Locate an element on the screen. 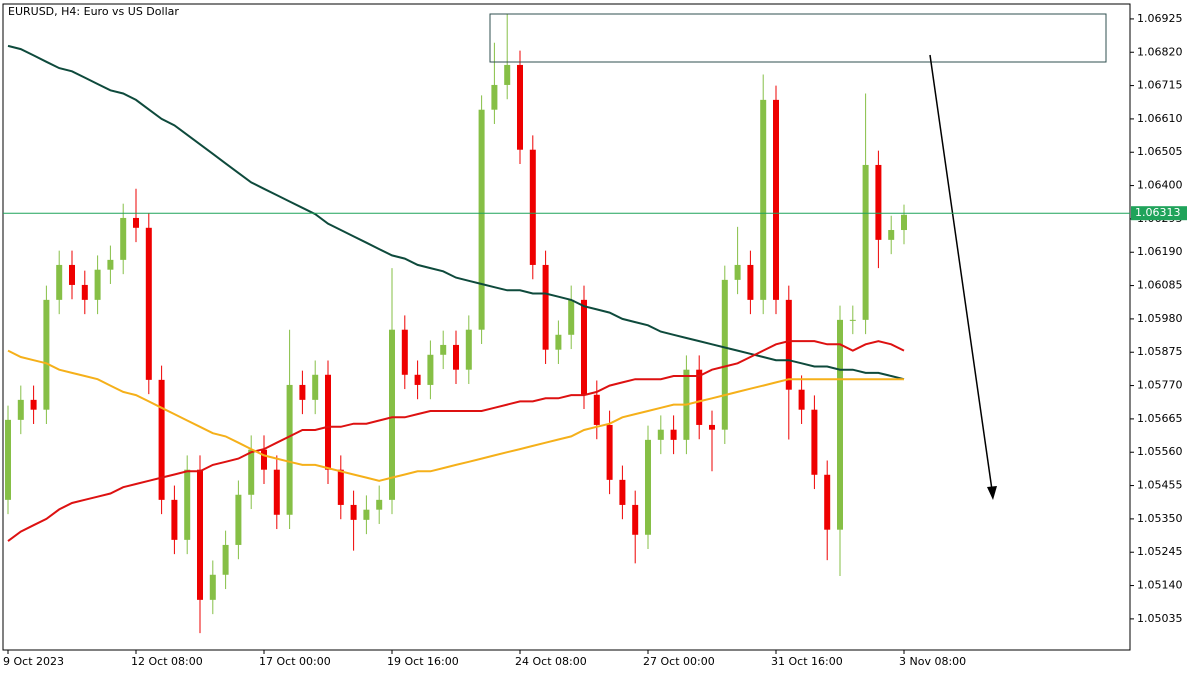  x-tick-label: 3 Nov 08:00 is located at coordinates (932, 661).